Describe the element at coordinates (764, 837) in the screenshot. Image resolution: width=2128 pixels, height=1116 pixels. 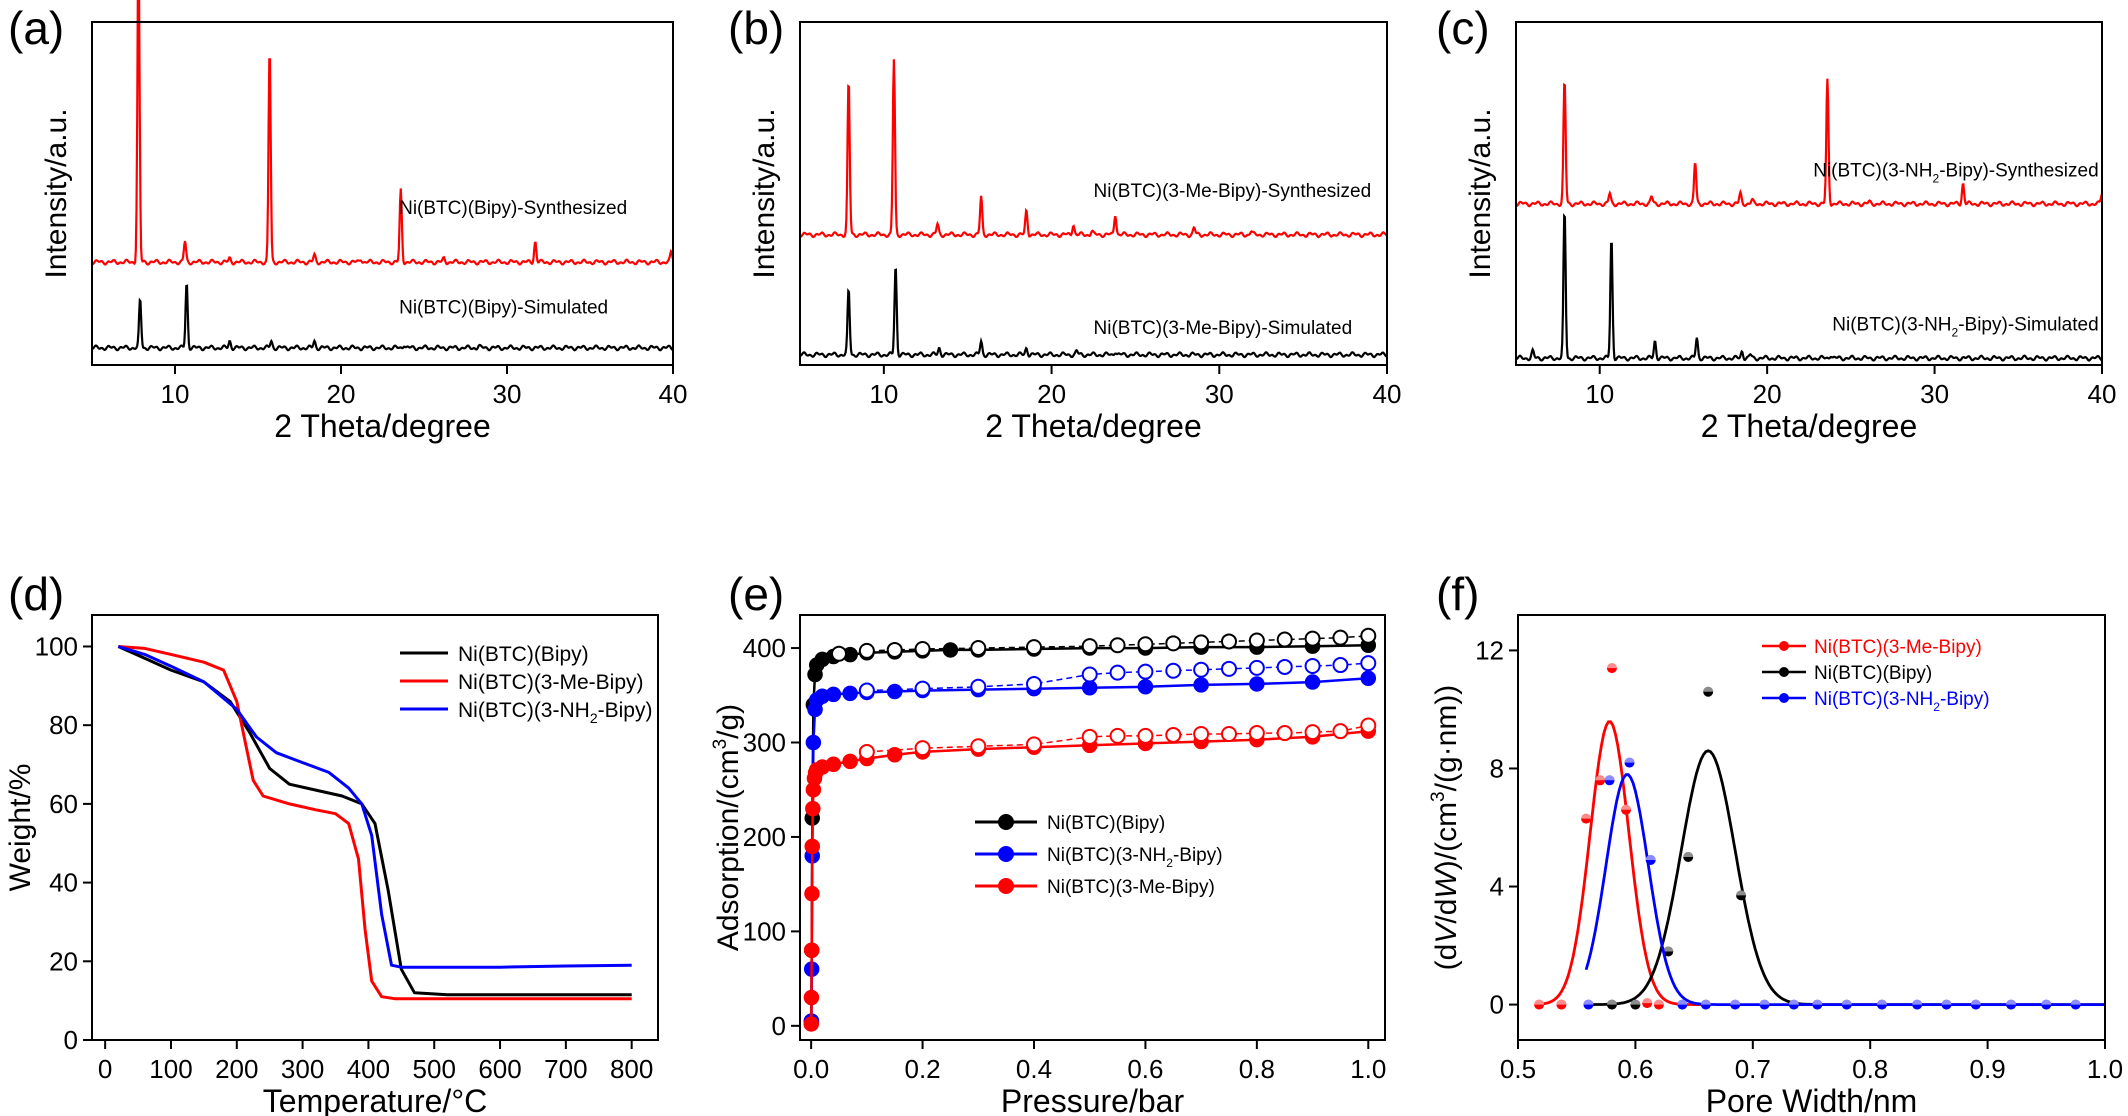
I see `y-tick-label: 200` at that location.